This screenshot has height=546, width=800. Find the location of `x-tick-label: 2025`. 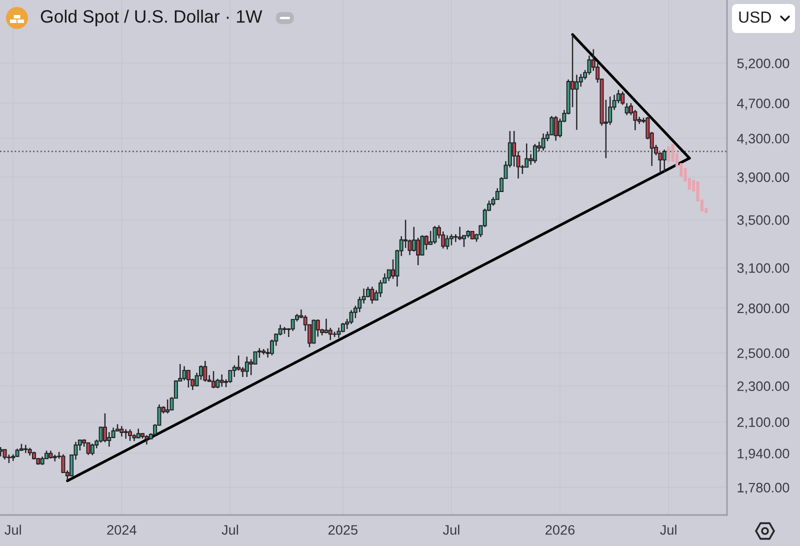

x-tick-label: 2025 is located at coordinates (343, 530).